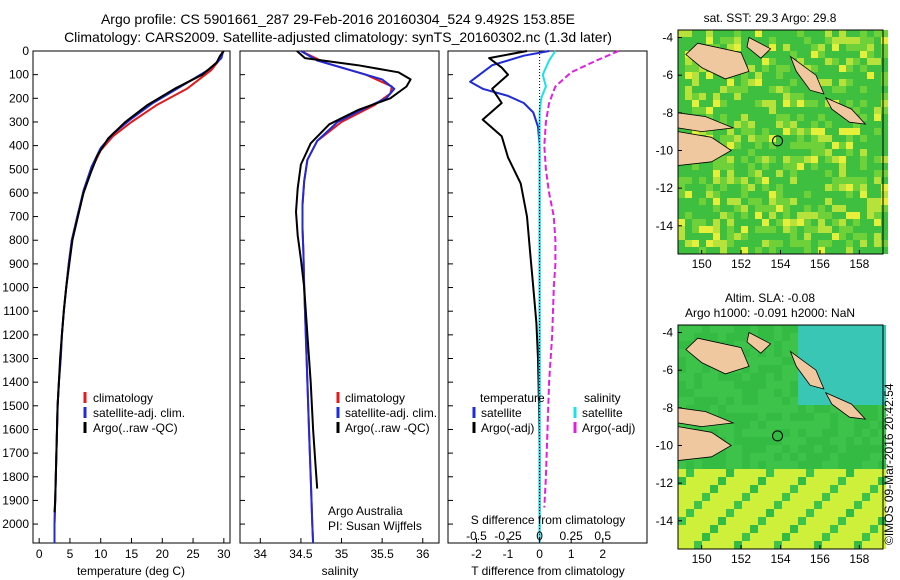 The width and height of the screenshot is (900, 580). I want to click on credit-line-2: PI: Susan Wijffels, so click(375, 526).